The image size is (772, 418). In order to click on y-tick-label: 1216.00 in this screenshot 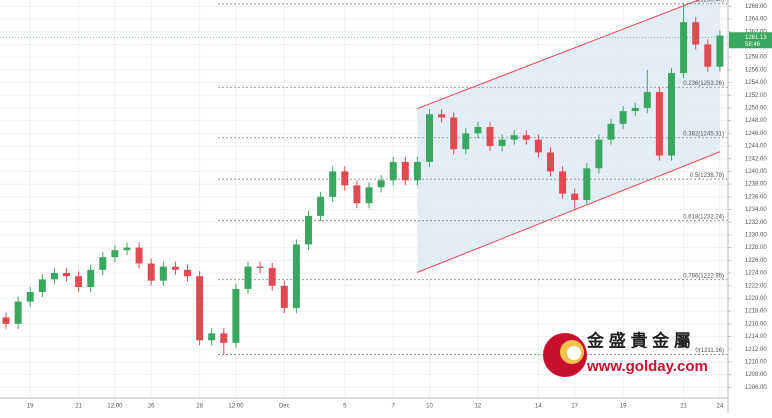, I will do `click(756, 324)`.